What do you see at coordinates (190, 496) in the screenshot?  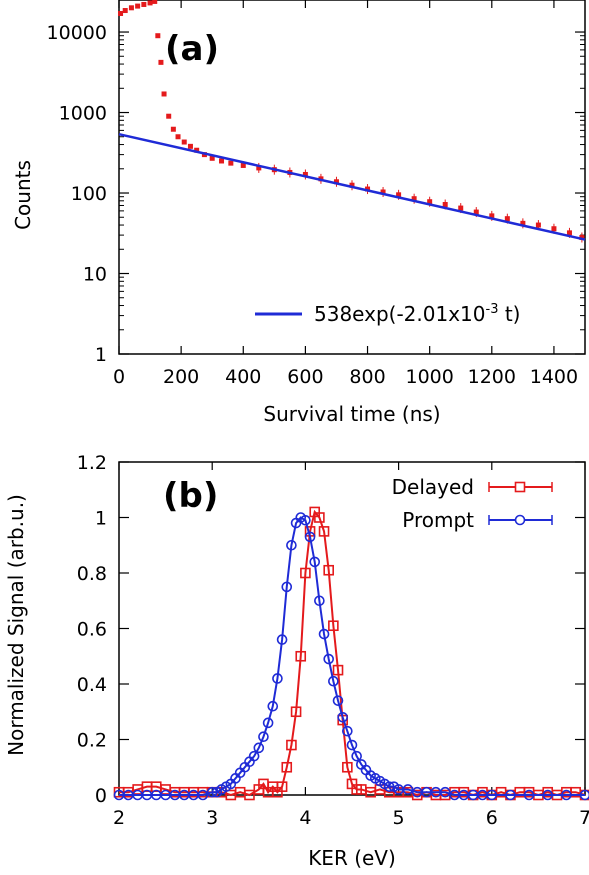 I see `panel-label-b: (b)` at bounding box center [190, 496].